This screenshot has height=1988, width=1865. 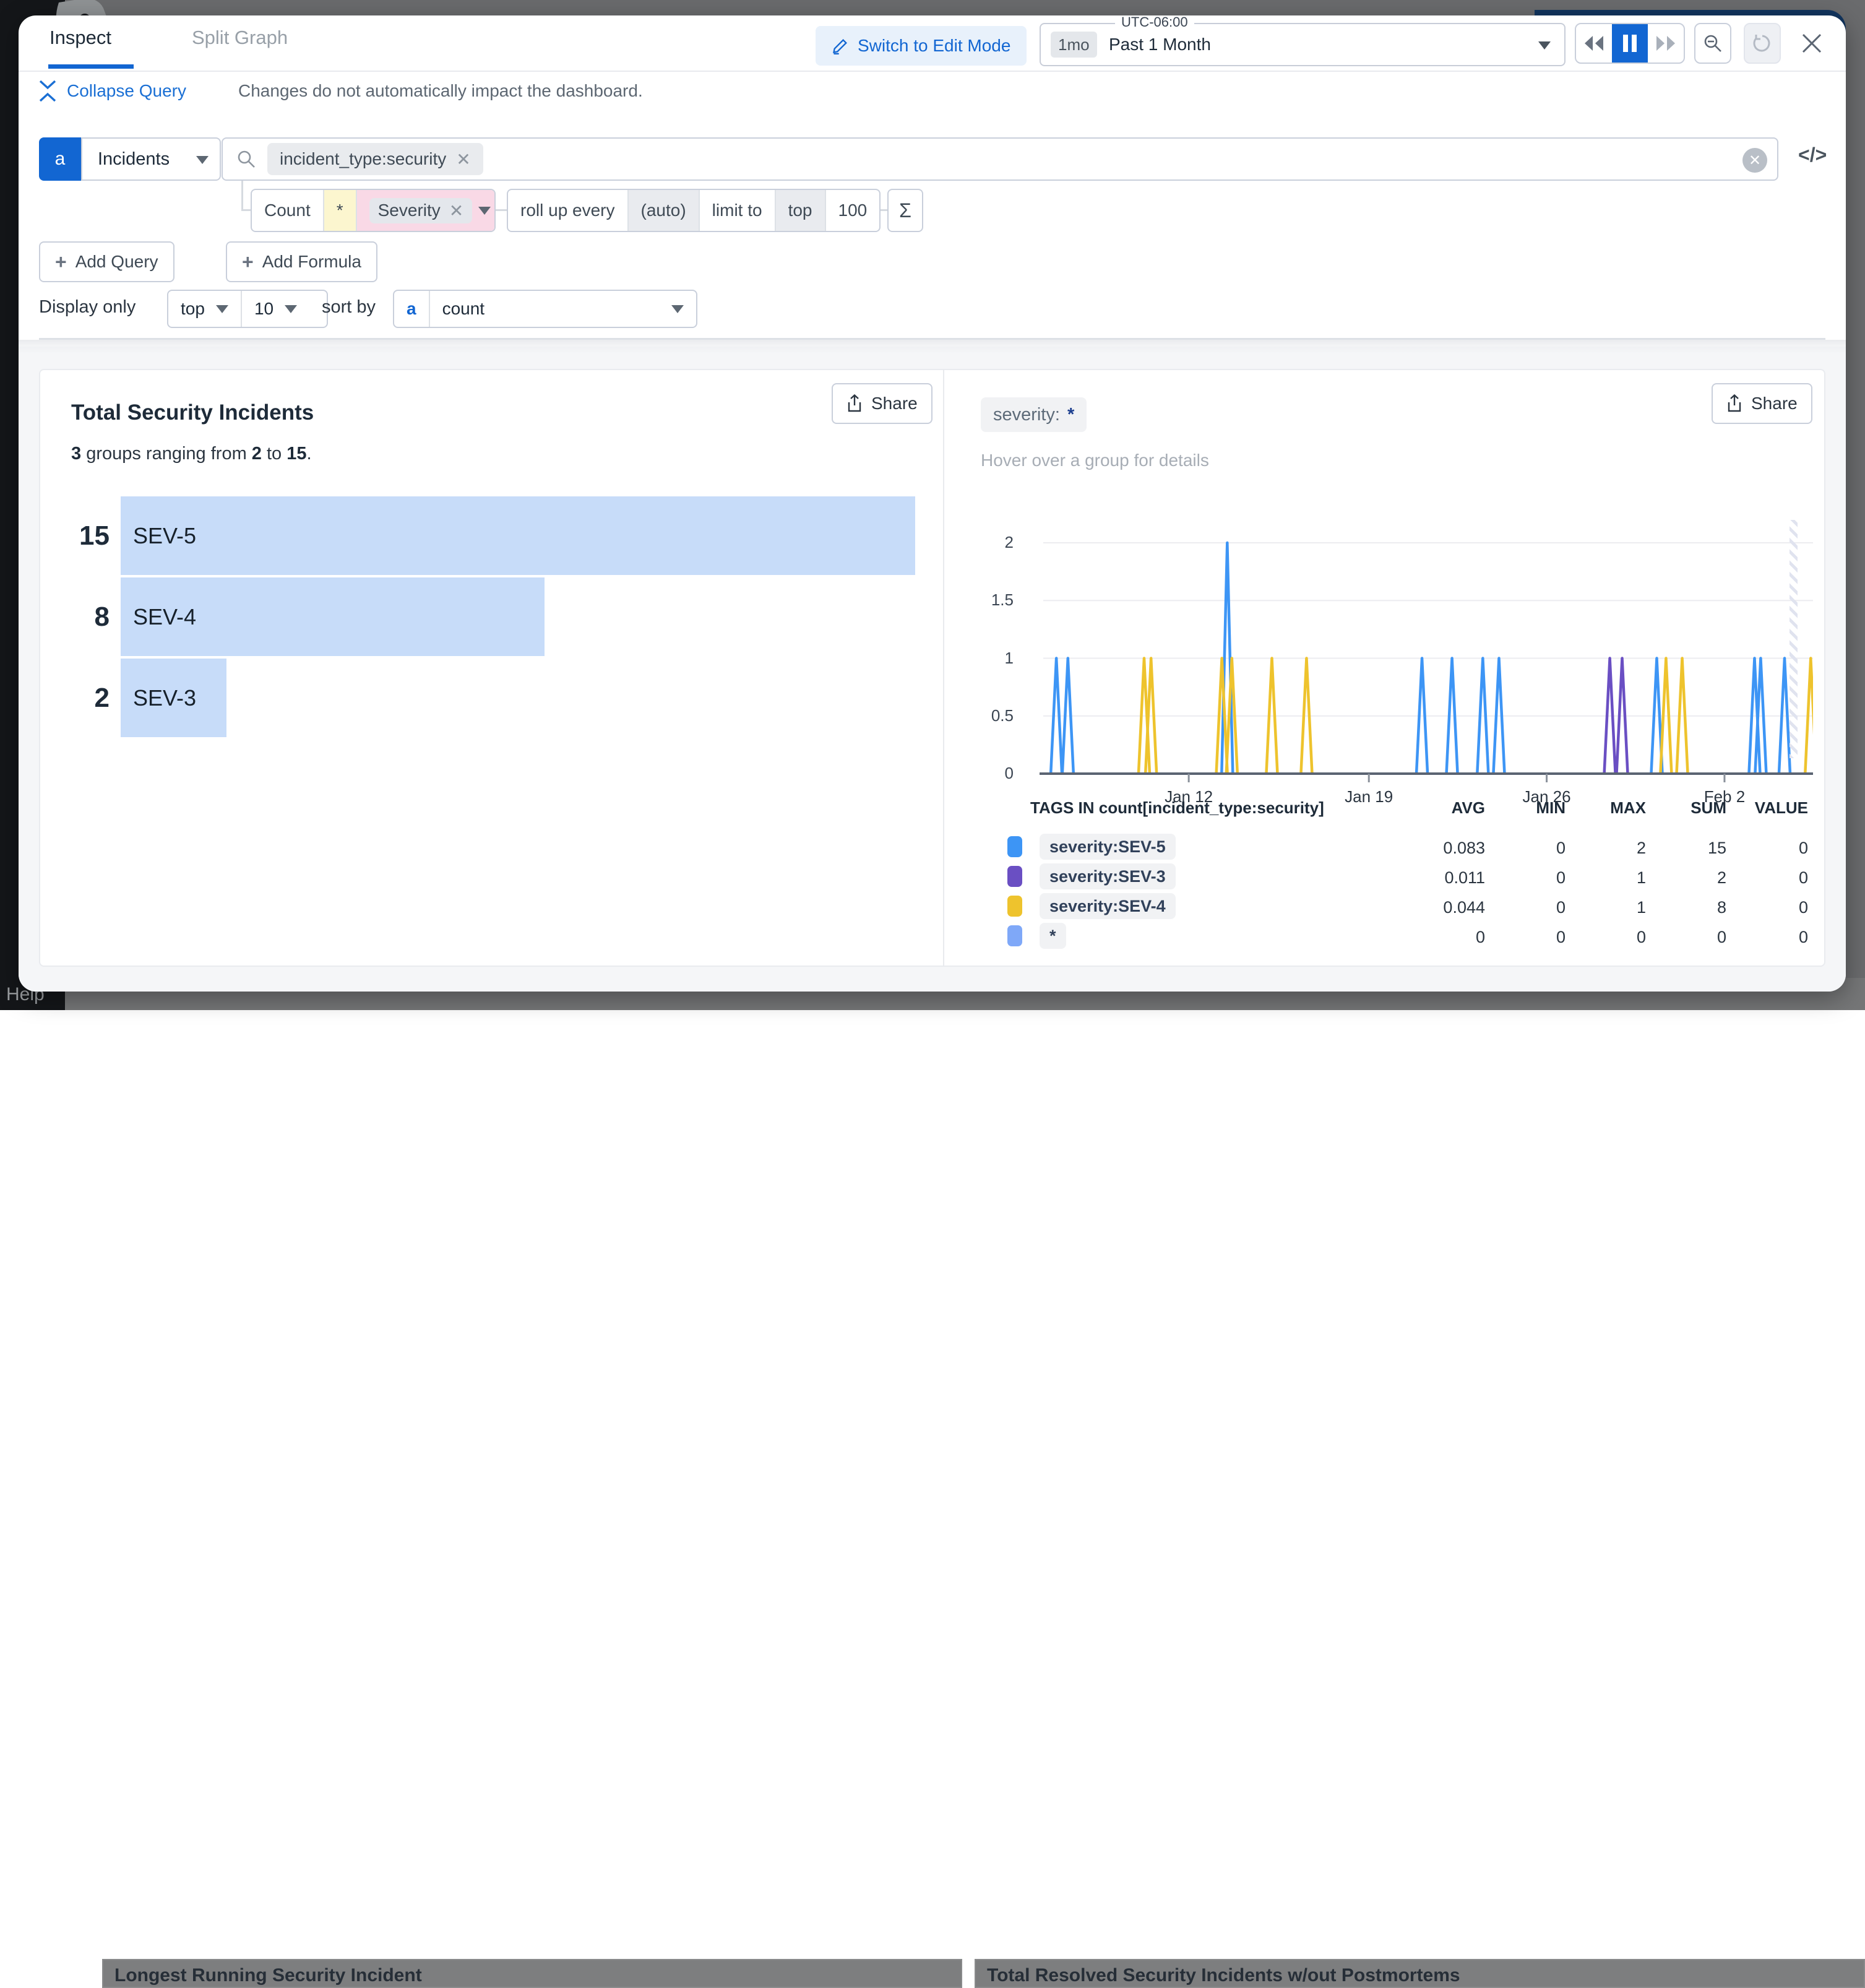 What do you see at coordinates (204, 309) in the screenshot?
I see `top-select: top` at bounding box center [204, 309].